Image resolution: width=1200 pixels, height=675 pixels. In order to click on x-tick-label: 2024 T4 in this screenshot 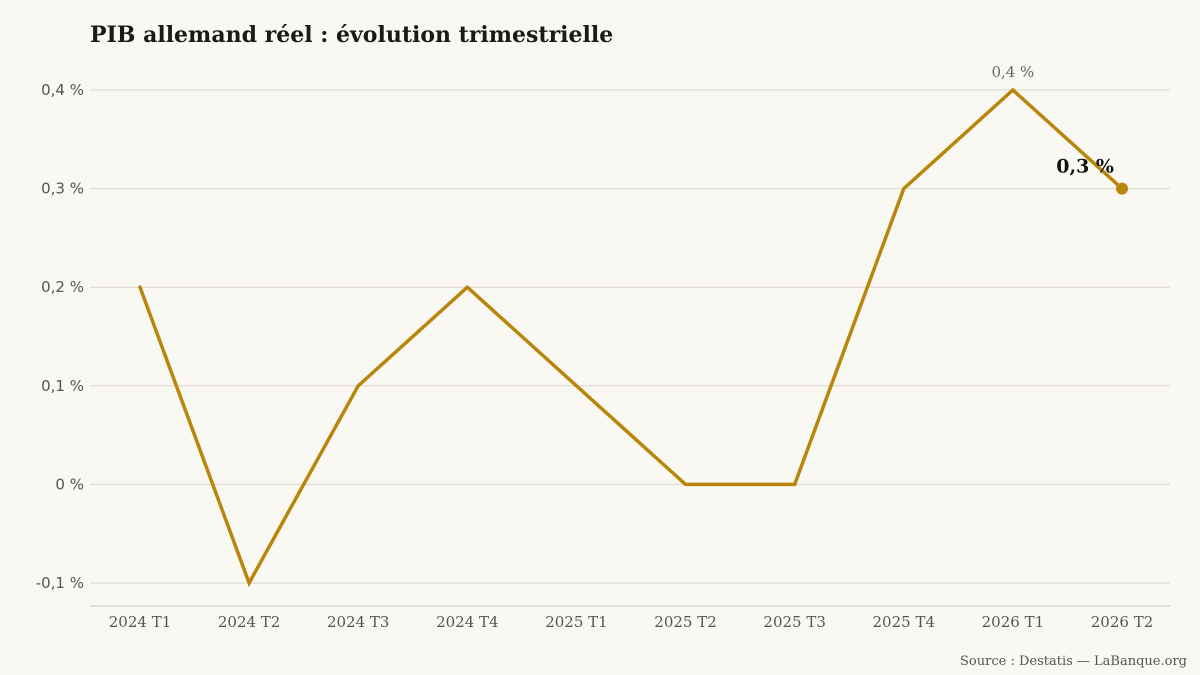, I will do `click(467, 622)`.